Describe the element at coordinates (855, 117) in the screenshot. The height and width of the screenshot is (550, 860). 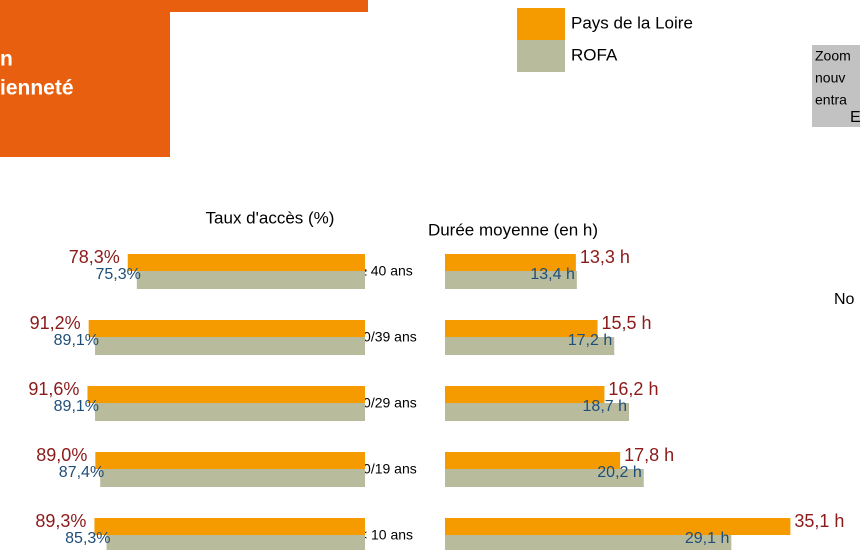
I see `sidebar-letter: E` at that location.